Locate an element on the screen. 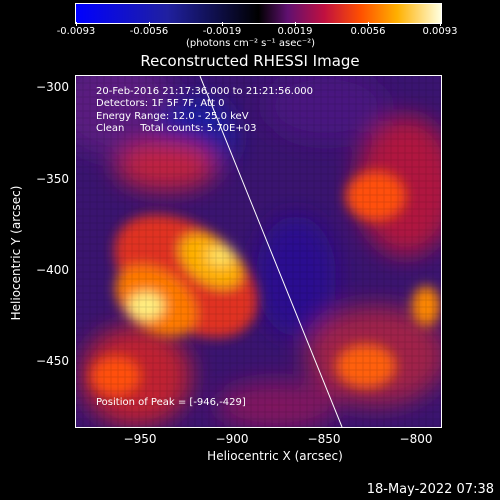  colorbar-tick-label: -0.0056 is located at coordinates (149, 31).